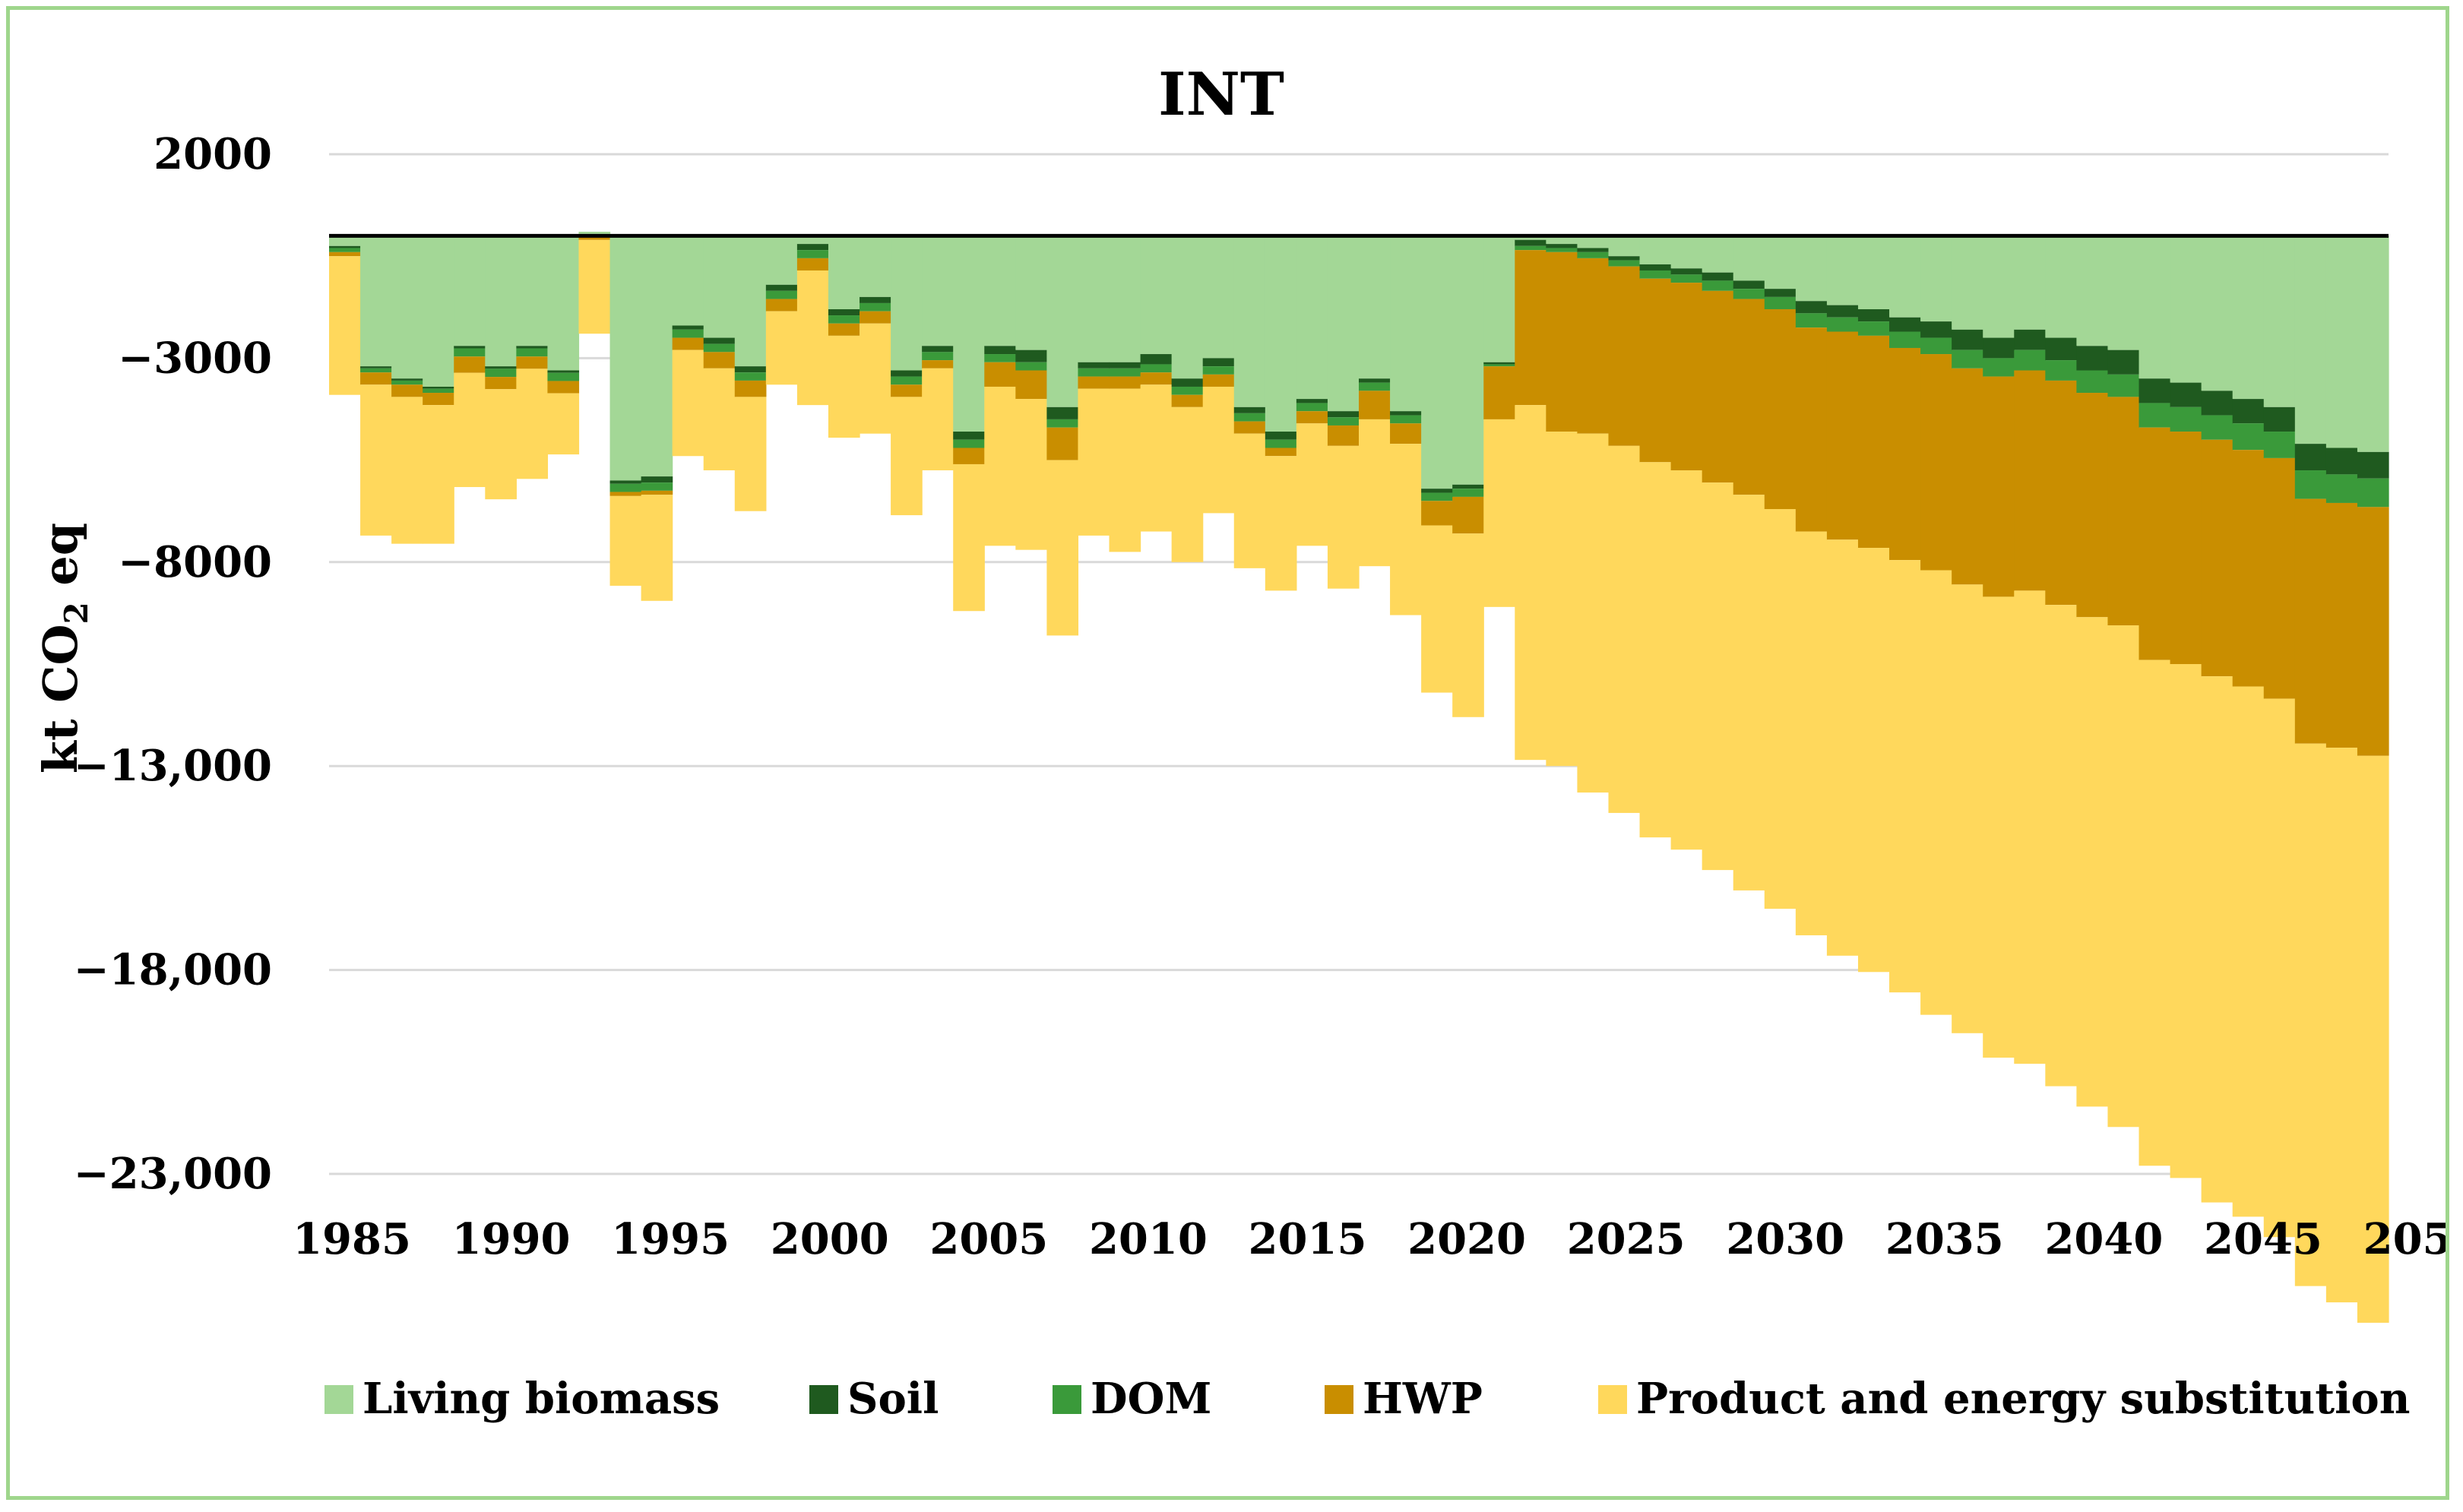  I want to click on x-tick-label: 1990, so click(512, 1239).